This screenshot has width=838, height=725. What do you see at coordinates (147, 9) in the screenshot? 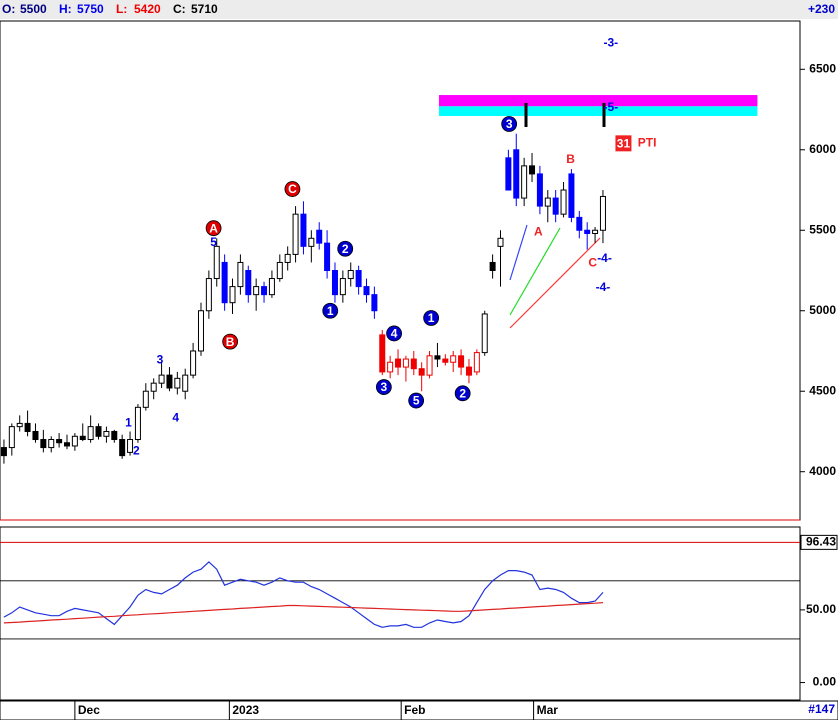
I see `ohlc-value: 5420` at bounding box center [147, 9].